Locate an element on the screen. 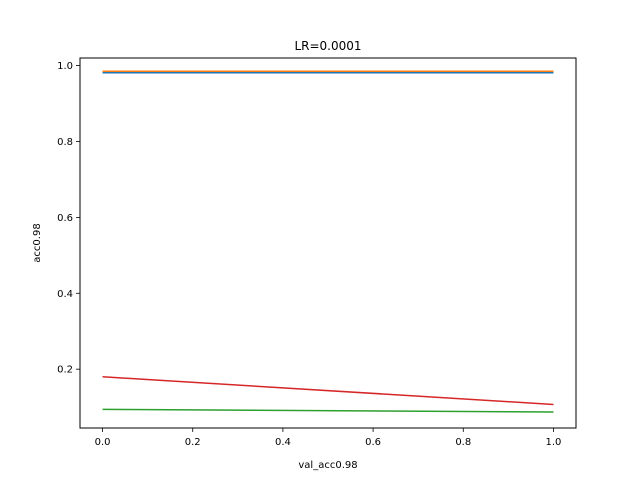  x-axis-label: val_acc0.98 is located at coordinates (327, 465).